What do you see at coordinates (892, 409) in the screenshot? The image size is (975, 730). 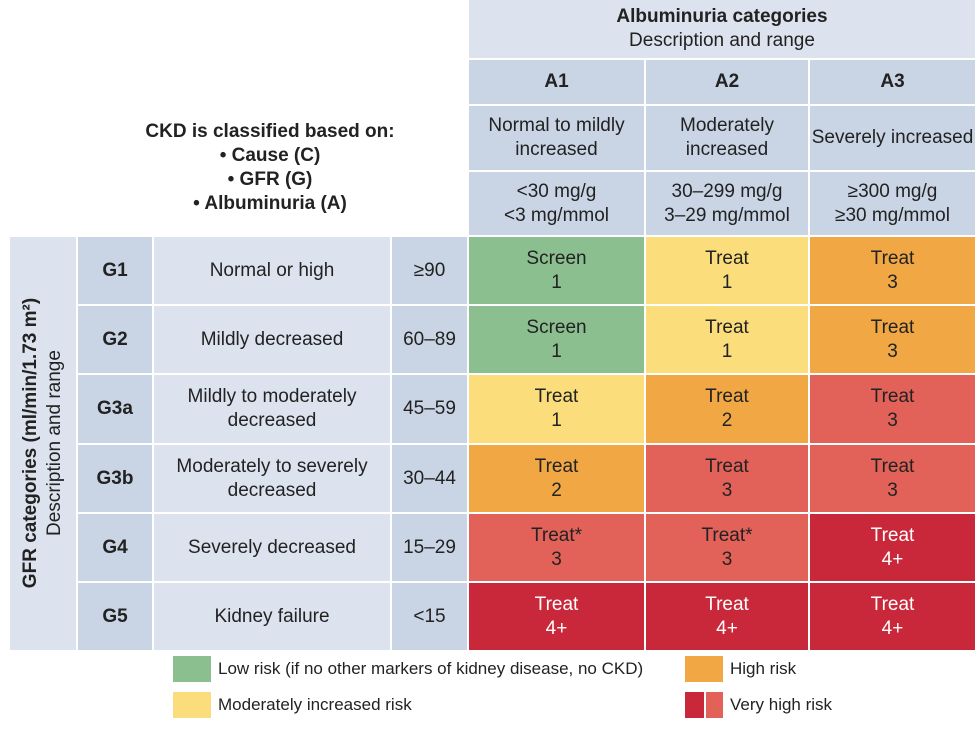 I see `risk-cell-g3a-a3: Treat 3` at bounding box center [892, 409].